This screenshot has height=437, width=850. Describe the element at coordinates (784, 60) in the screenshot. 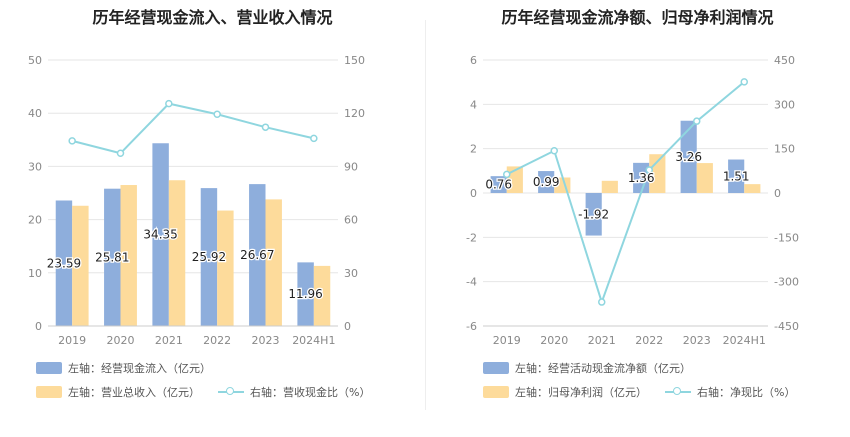

I see `y-tick-right-label: 450` at that location.